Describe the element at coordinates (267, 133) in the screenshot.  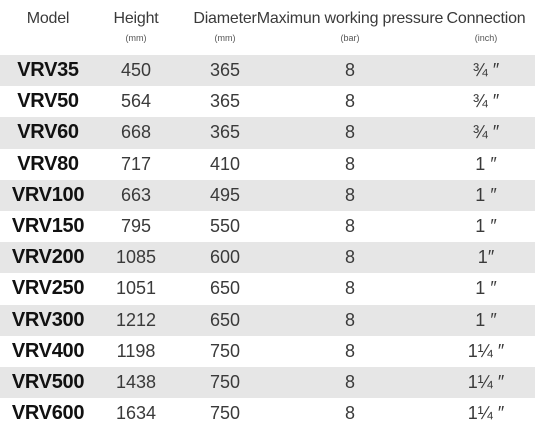
I see `table-row: VRV60 668 365 8 ¾ ″` at that location.